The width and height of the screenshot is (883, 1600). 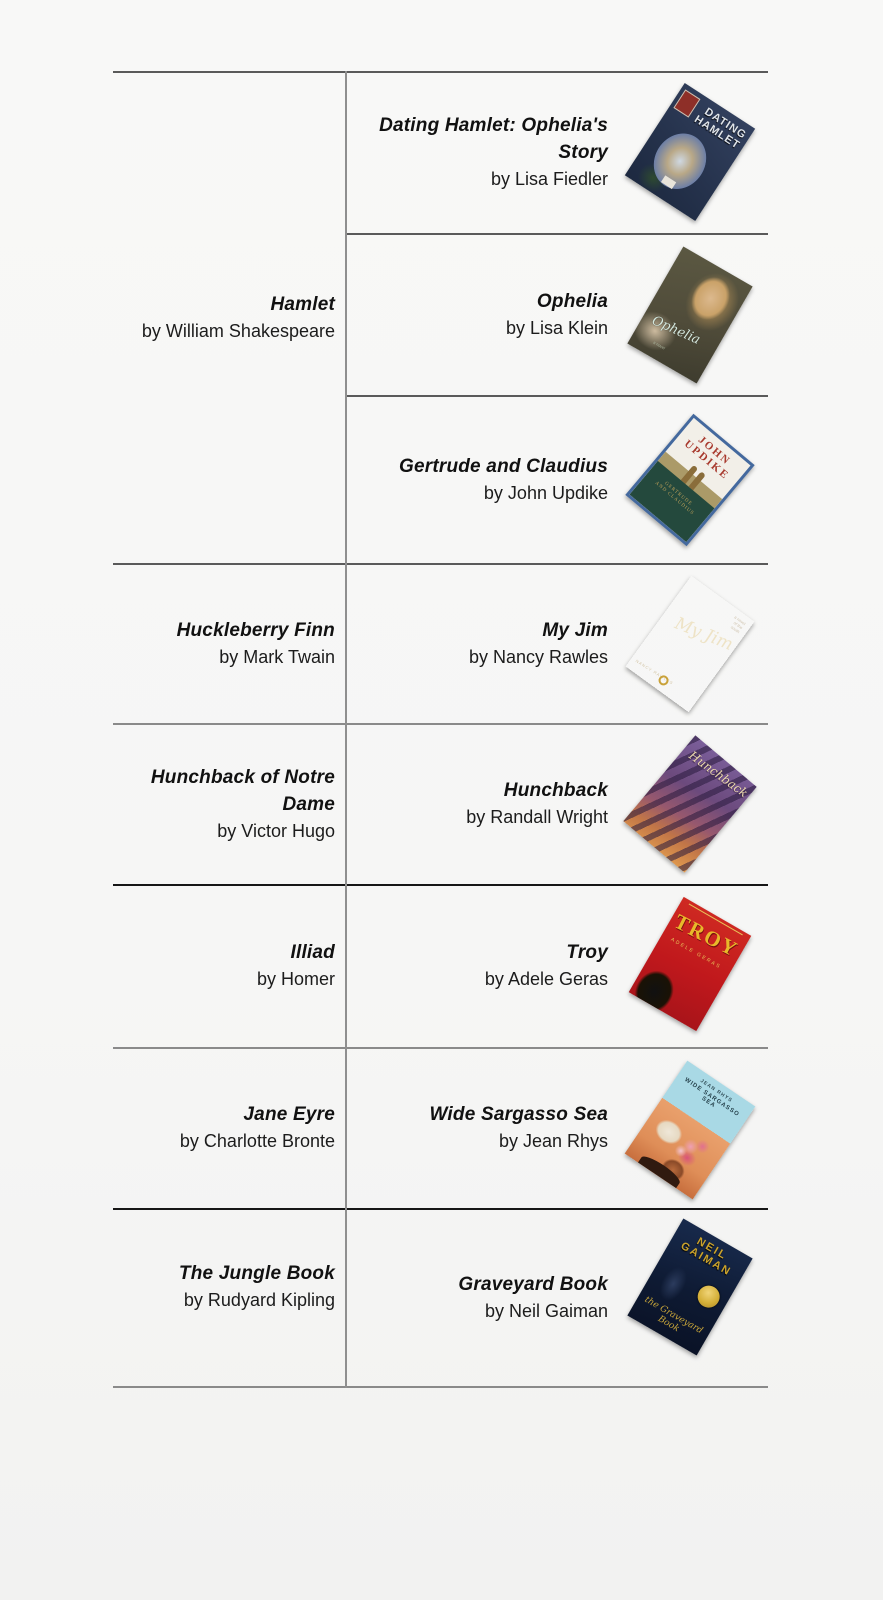 What do you see at coordinates (583, 152) in the screenshot?
I see `retelling-title-line2: Story` at bounding box center [583, 152].